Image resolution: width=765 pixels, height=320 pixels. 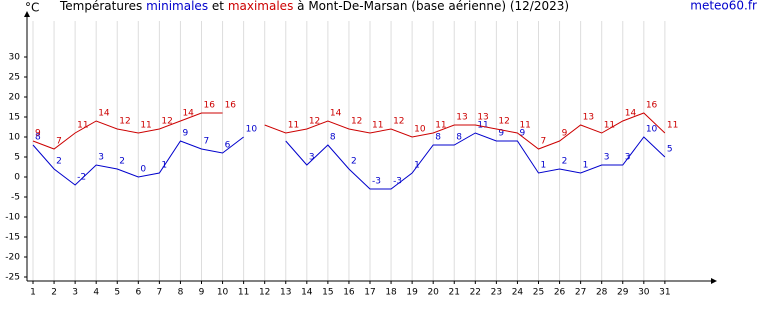 I want to click on x-tick-label: 5, so click(x=117, y=293).